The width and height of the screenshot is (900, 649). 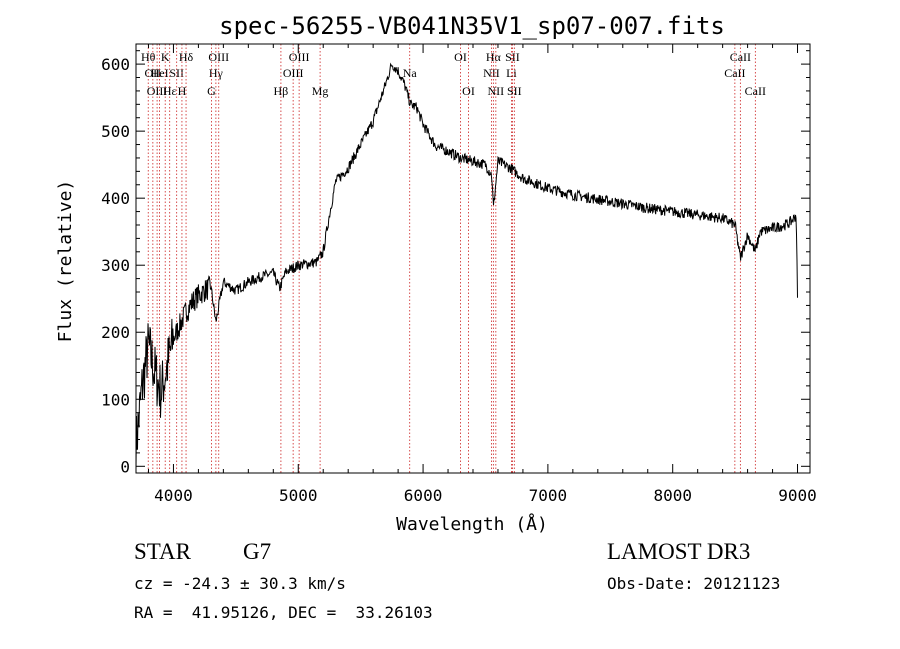 What do you see at coordinates (512, 57) in the screenshot?
I see `line-label-23: SII` at bounding box center [512, 57].